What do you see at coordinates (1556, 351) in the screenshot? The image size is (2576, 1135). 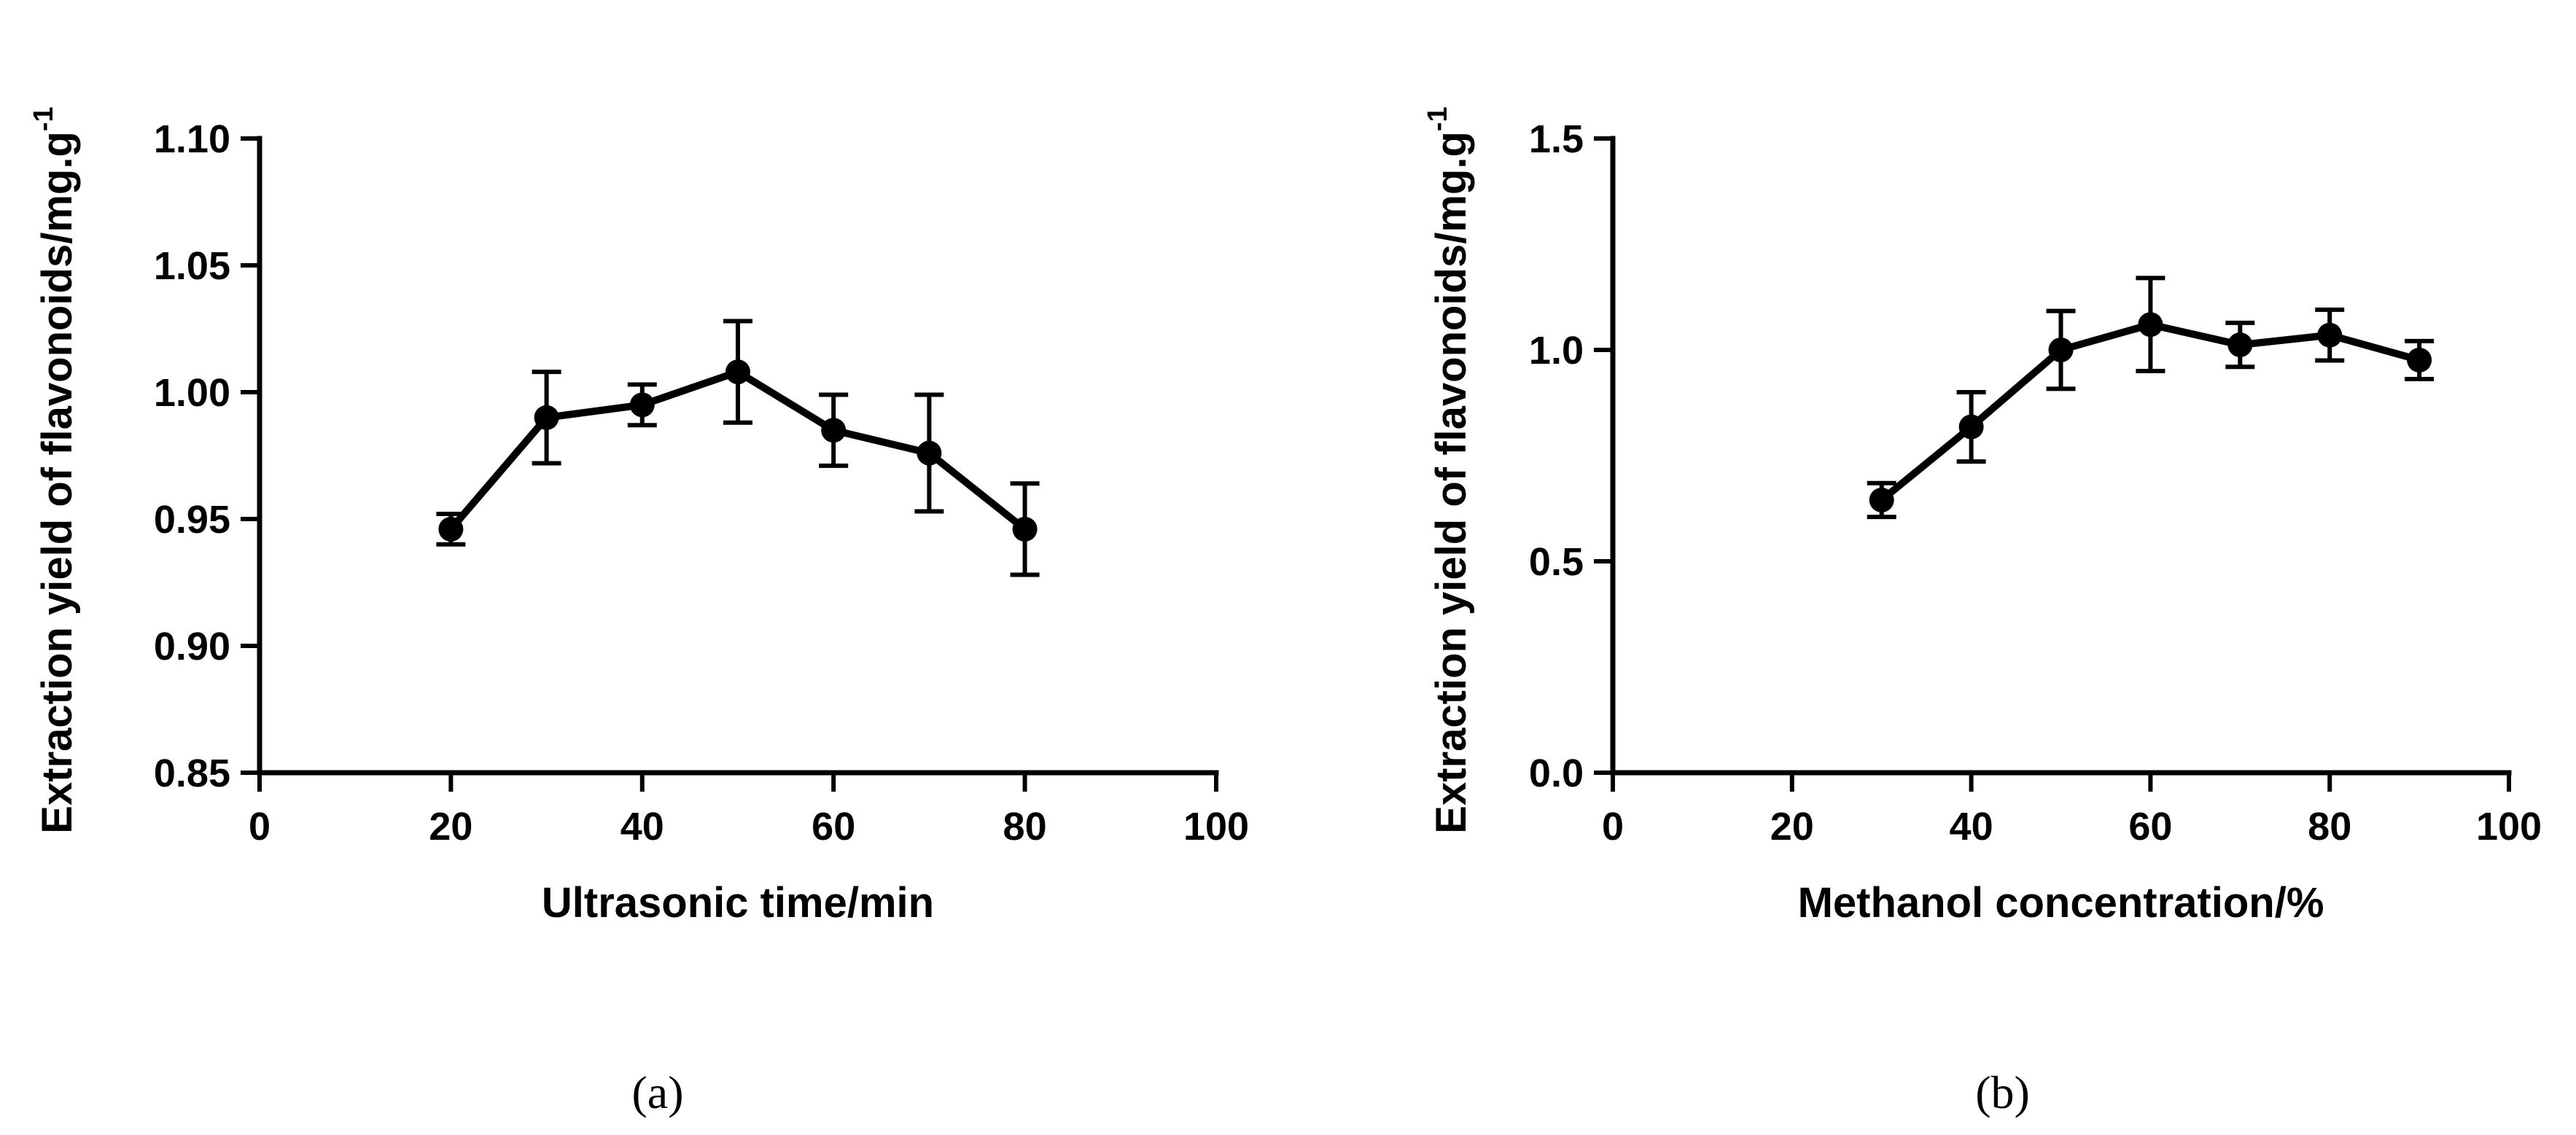 I see `y-tick-label: 1.0` at bounding box center [1556, 351].